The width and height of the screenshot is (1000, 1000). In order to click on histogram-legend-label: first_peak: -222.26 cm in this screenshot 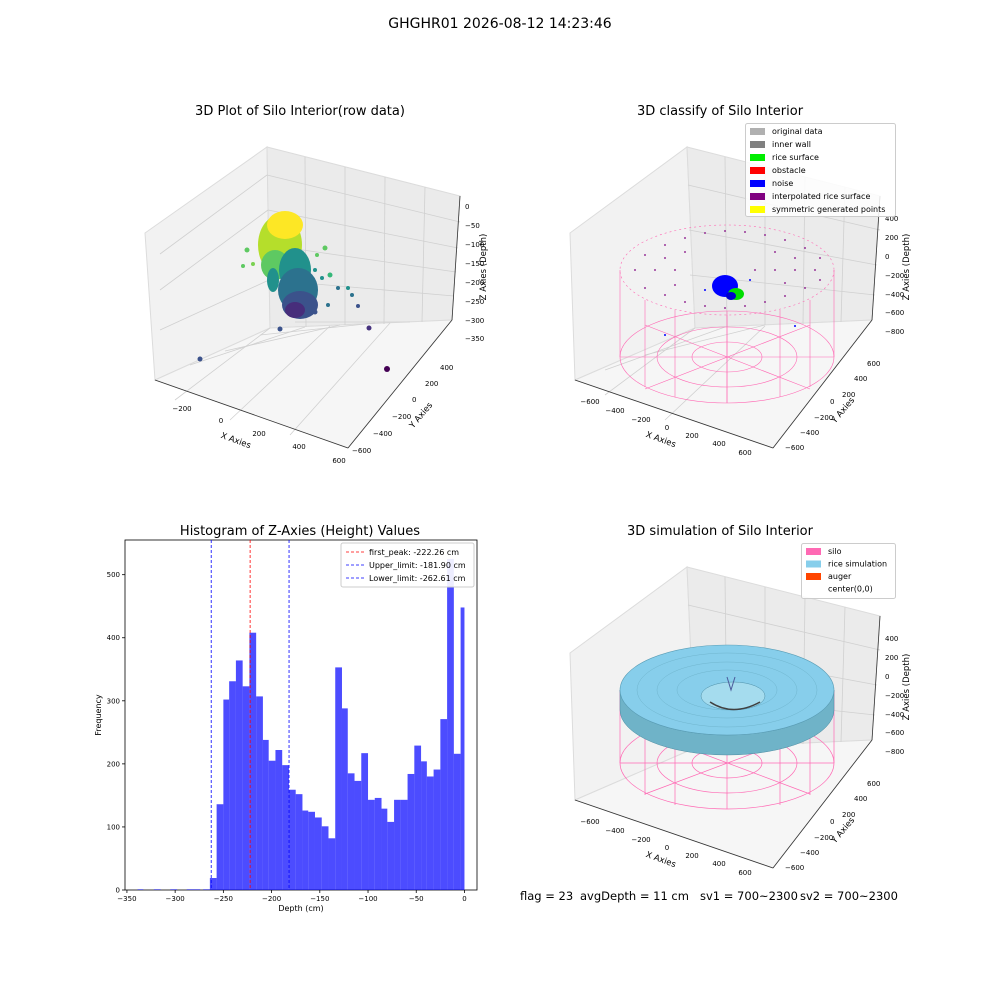, I will do `click(414, 552)`.